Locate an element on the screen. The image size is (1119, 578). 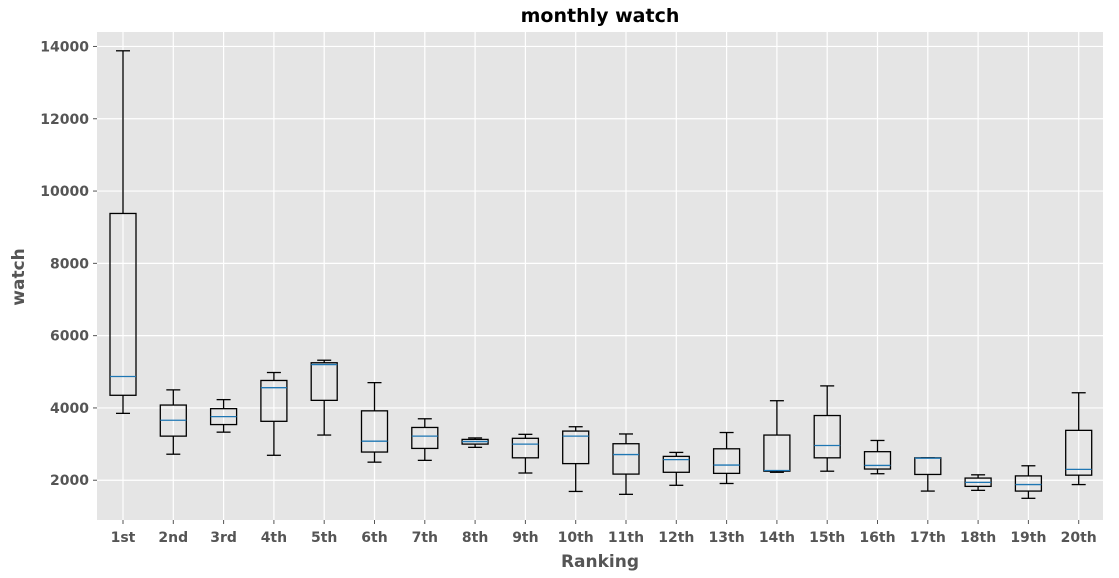
x-tick-label: 3rd is located at coordinates (223, 538).